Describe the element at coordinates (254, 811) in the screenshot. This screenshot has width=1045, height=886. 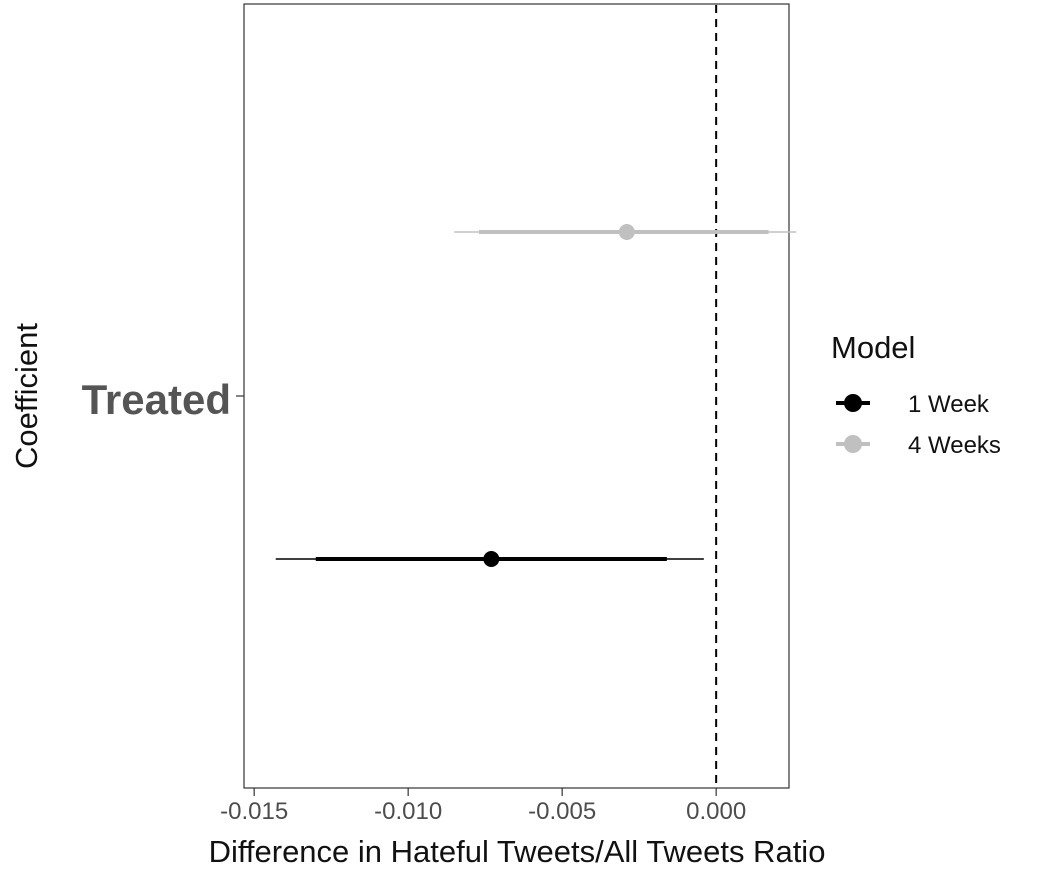
I see `x-tick-label: -0.015` at that location.